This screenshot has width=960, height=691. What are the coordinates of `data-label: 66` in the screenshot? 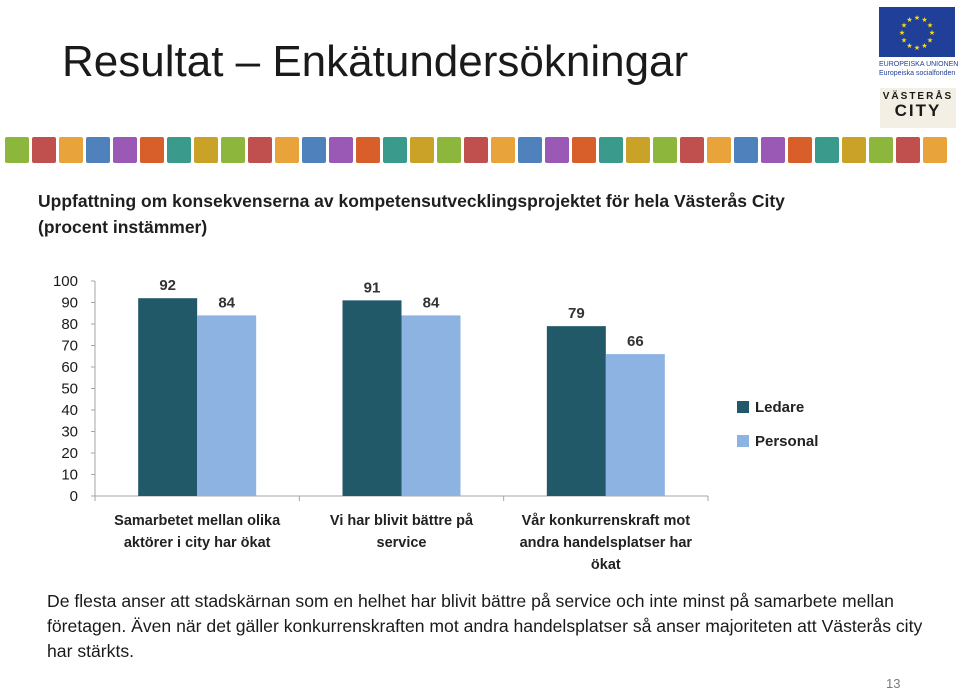 It's located at (635, 341).